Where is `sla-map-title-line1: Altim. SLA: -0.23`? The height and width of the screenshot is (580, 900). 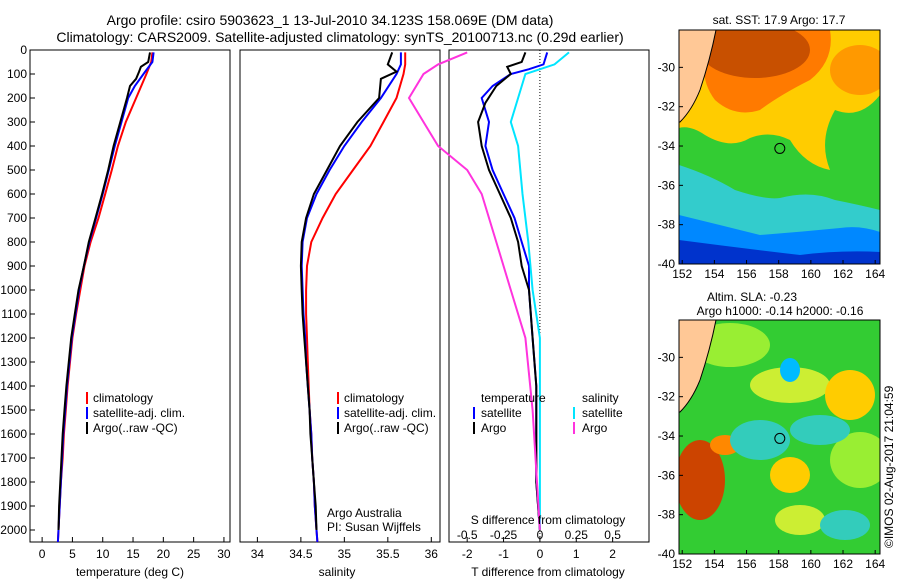
sla-map-title-line1: Altim. SLA: -0.23 is located at coordinates (752, 297).